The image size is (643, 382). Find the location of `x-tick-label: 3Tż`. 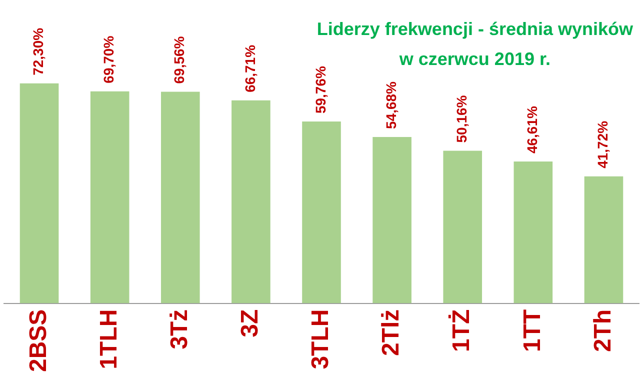

x-tick-label: 3Tż is located at coordinates (180, 329).